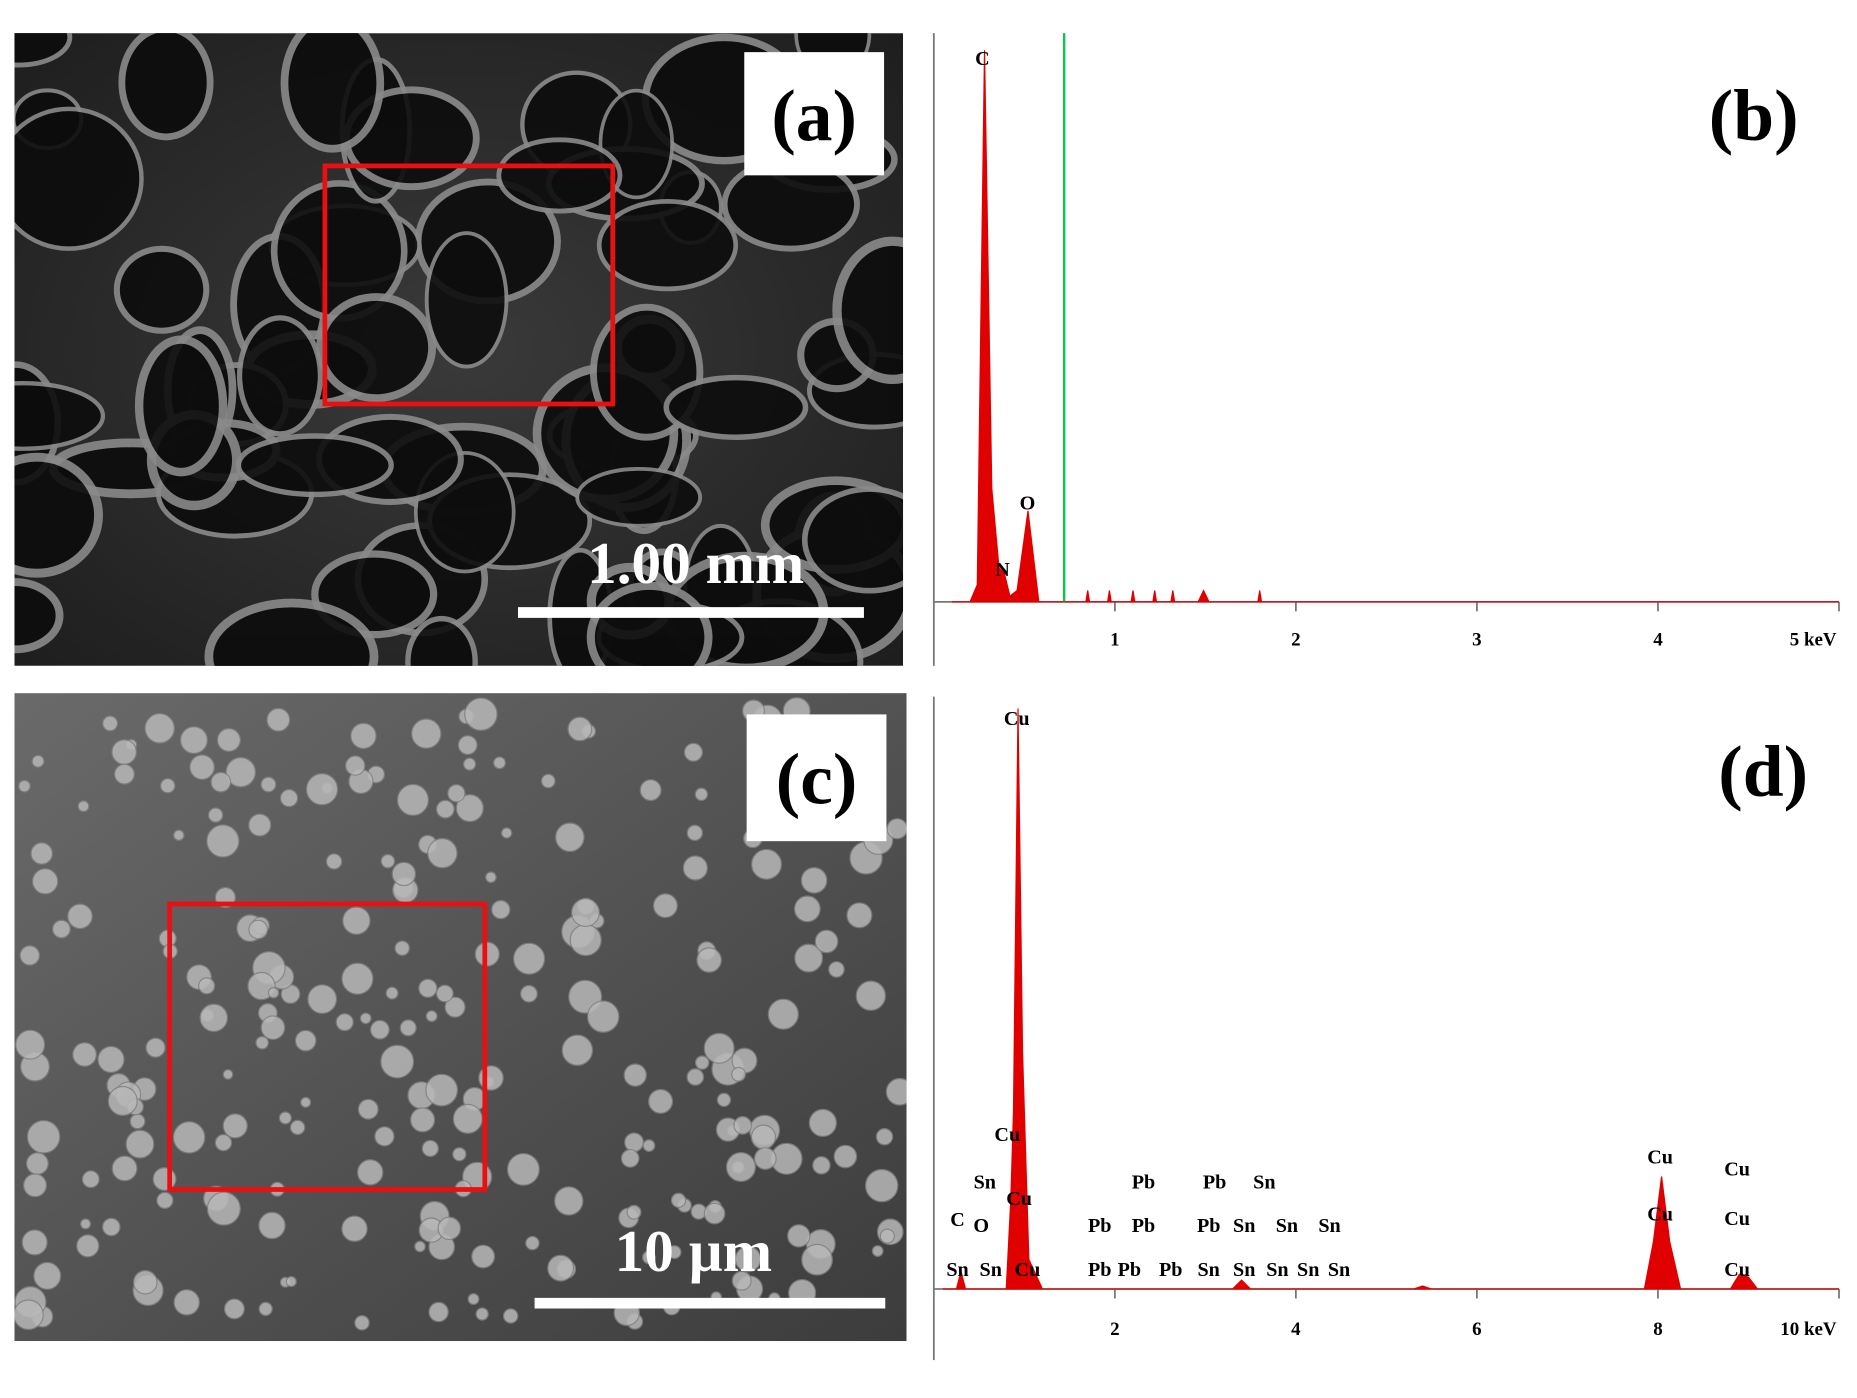 The image size is (1857, 1398). I want to click on x-tick-label: 2, so click(1295, 640).